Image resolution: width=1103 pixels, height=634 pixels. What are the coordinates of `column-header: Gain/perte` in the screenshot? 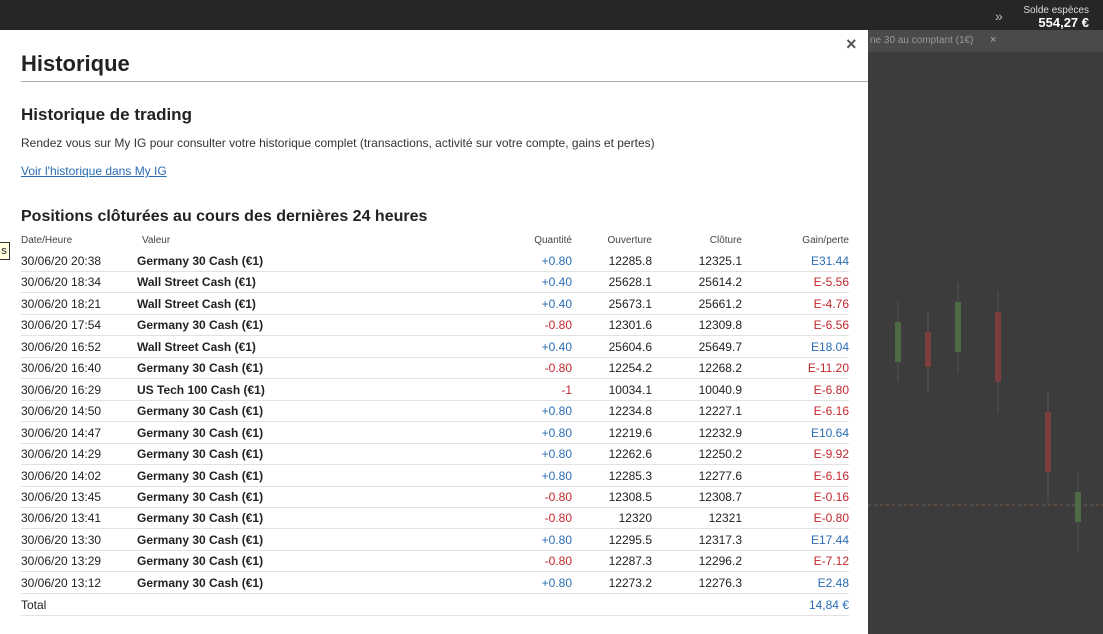 It's located at (825, 240).